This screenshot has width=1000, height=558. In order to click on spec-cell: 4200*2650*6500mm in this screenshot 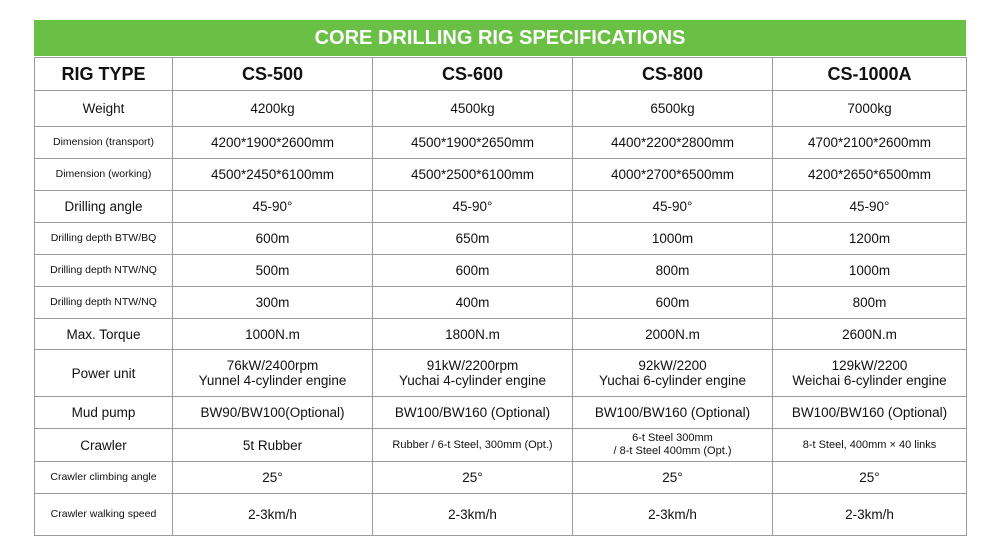, I will do `click(869, 174)`.